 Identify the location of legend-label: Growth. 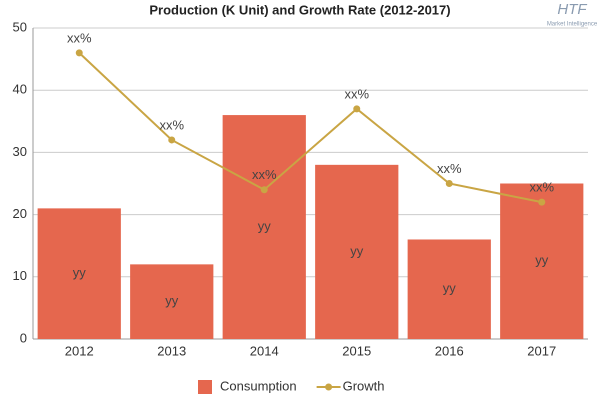
(364, 385).